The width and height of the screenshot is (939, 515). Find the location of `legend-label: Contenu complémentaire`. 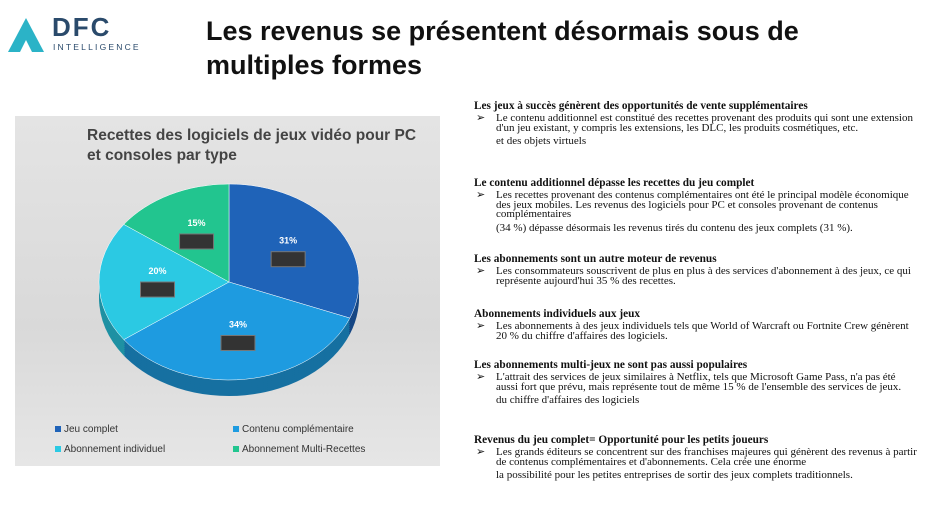

legend-label: Contenu complémentaire is located at coordinates (298, 429).